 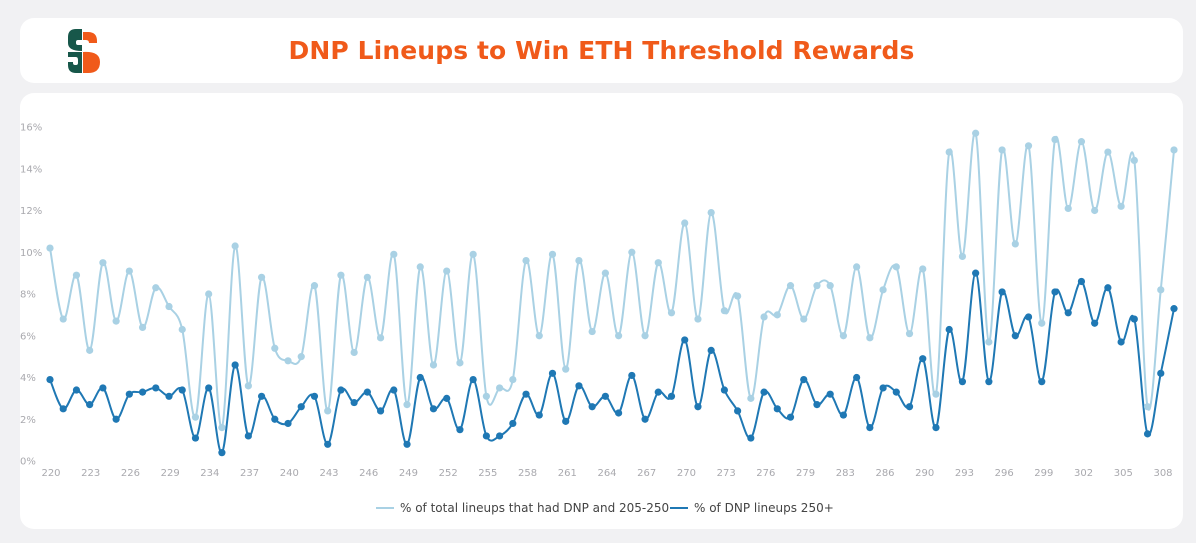 I want to click on y-tick-label: 10%, so click(x=31, y=253).